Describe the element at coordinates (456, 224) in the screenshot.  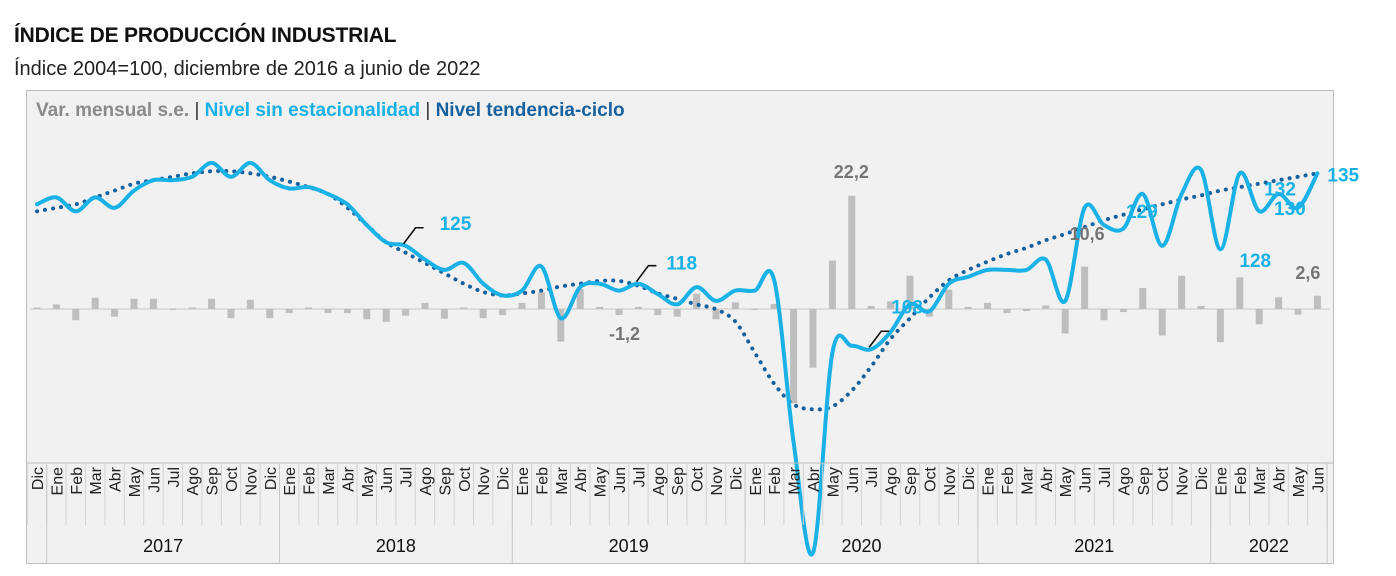
I see `nivel-data-label: 125` at that location.